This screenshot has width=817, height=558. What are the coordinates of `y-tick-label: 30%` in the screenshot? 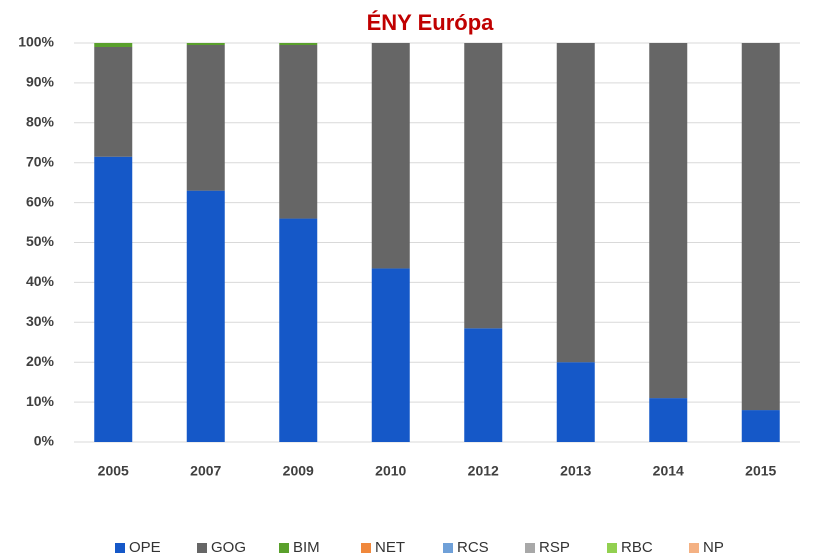 It's located at (40, 321).